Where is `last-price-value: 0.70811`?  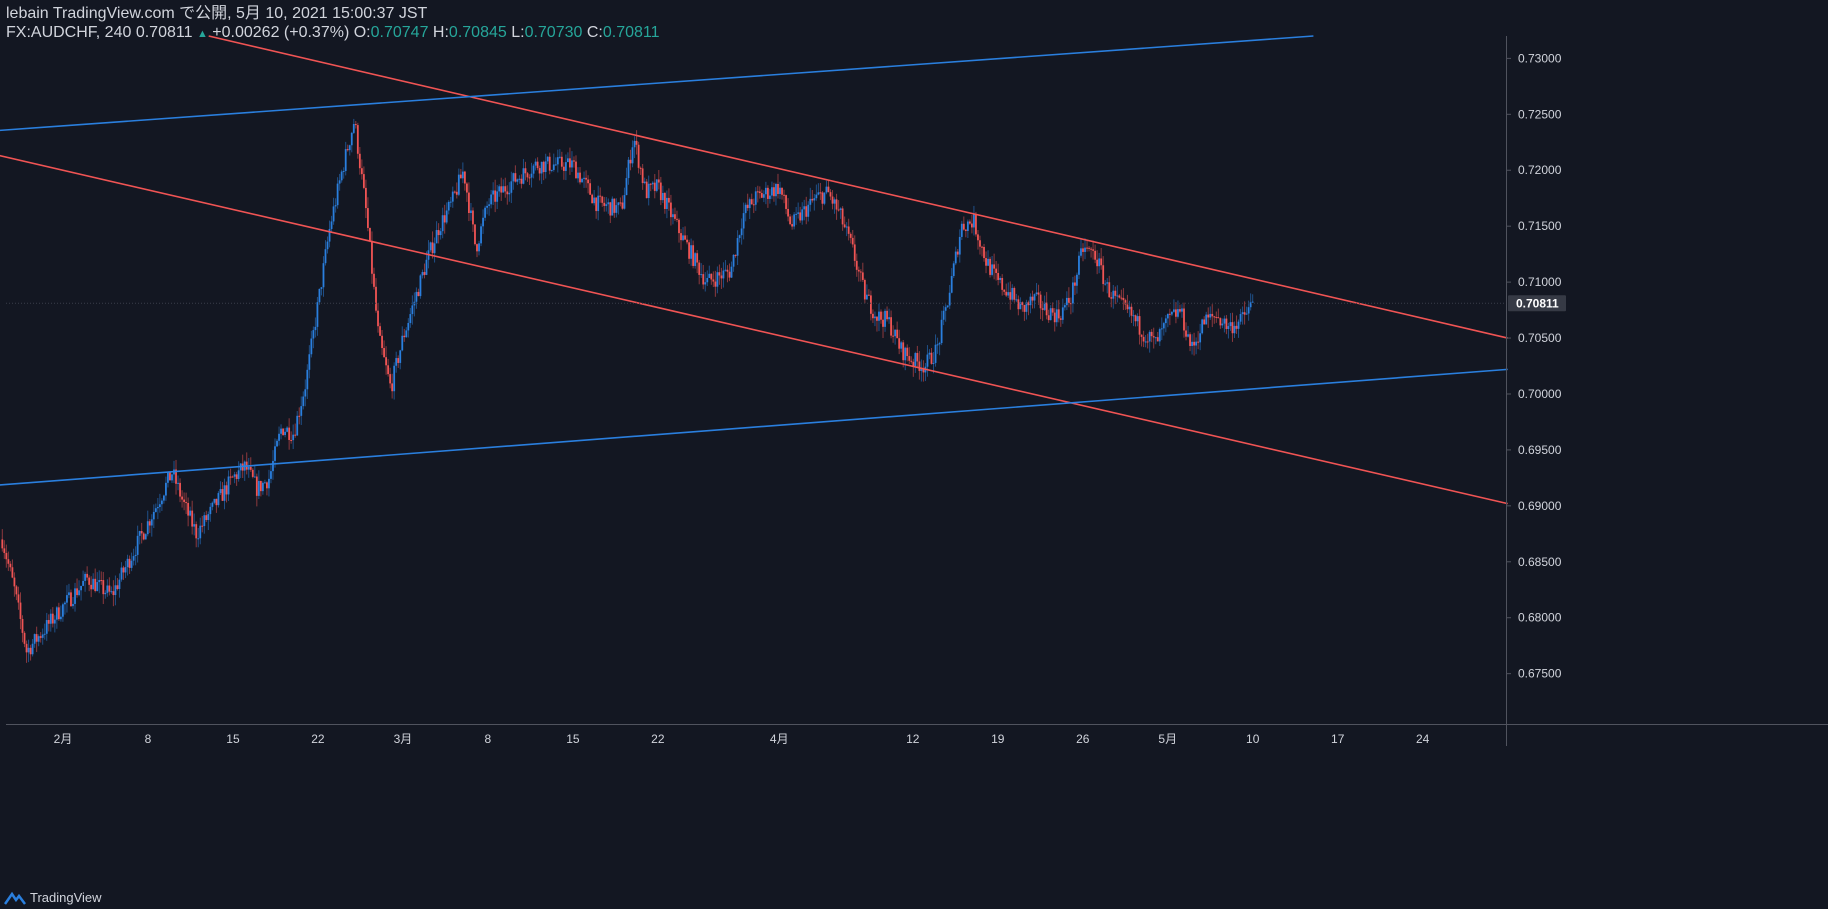
last-price-value: 0.70811 is located at coordinates (1537, 303).